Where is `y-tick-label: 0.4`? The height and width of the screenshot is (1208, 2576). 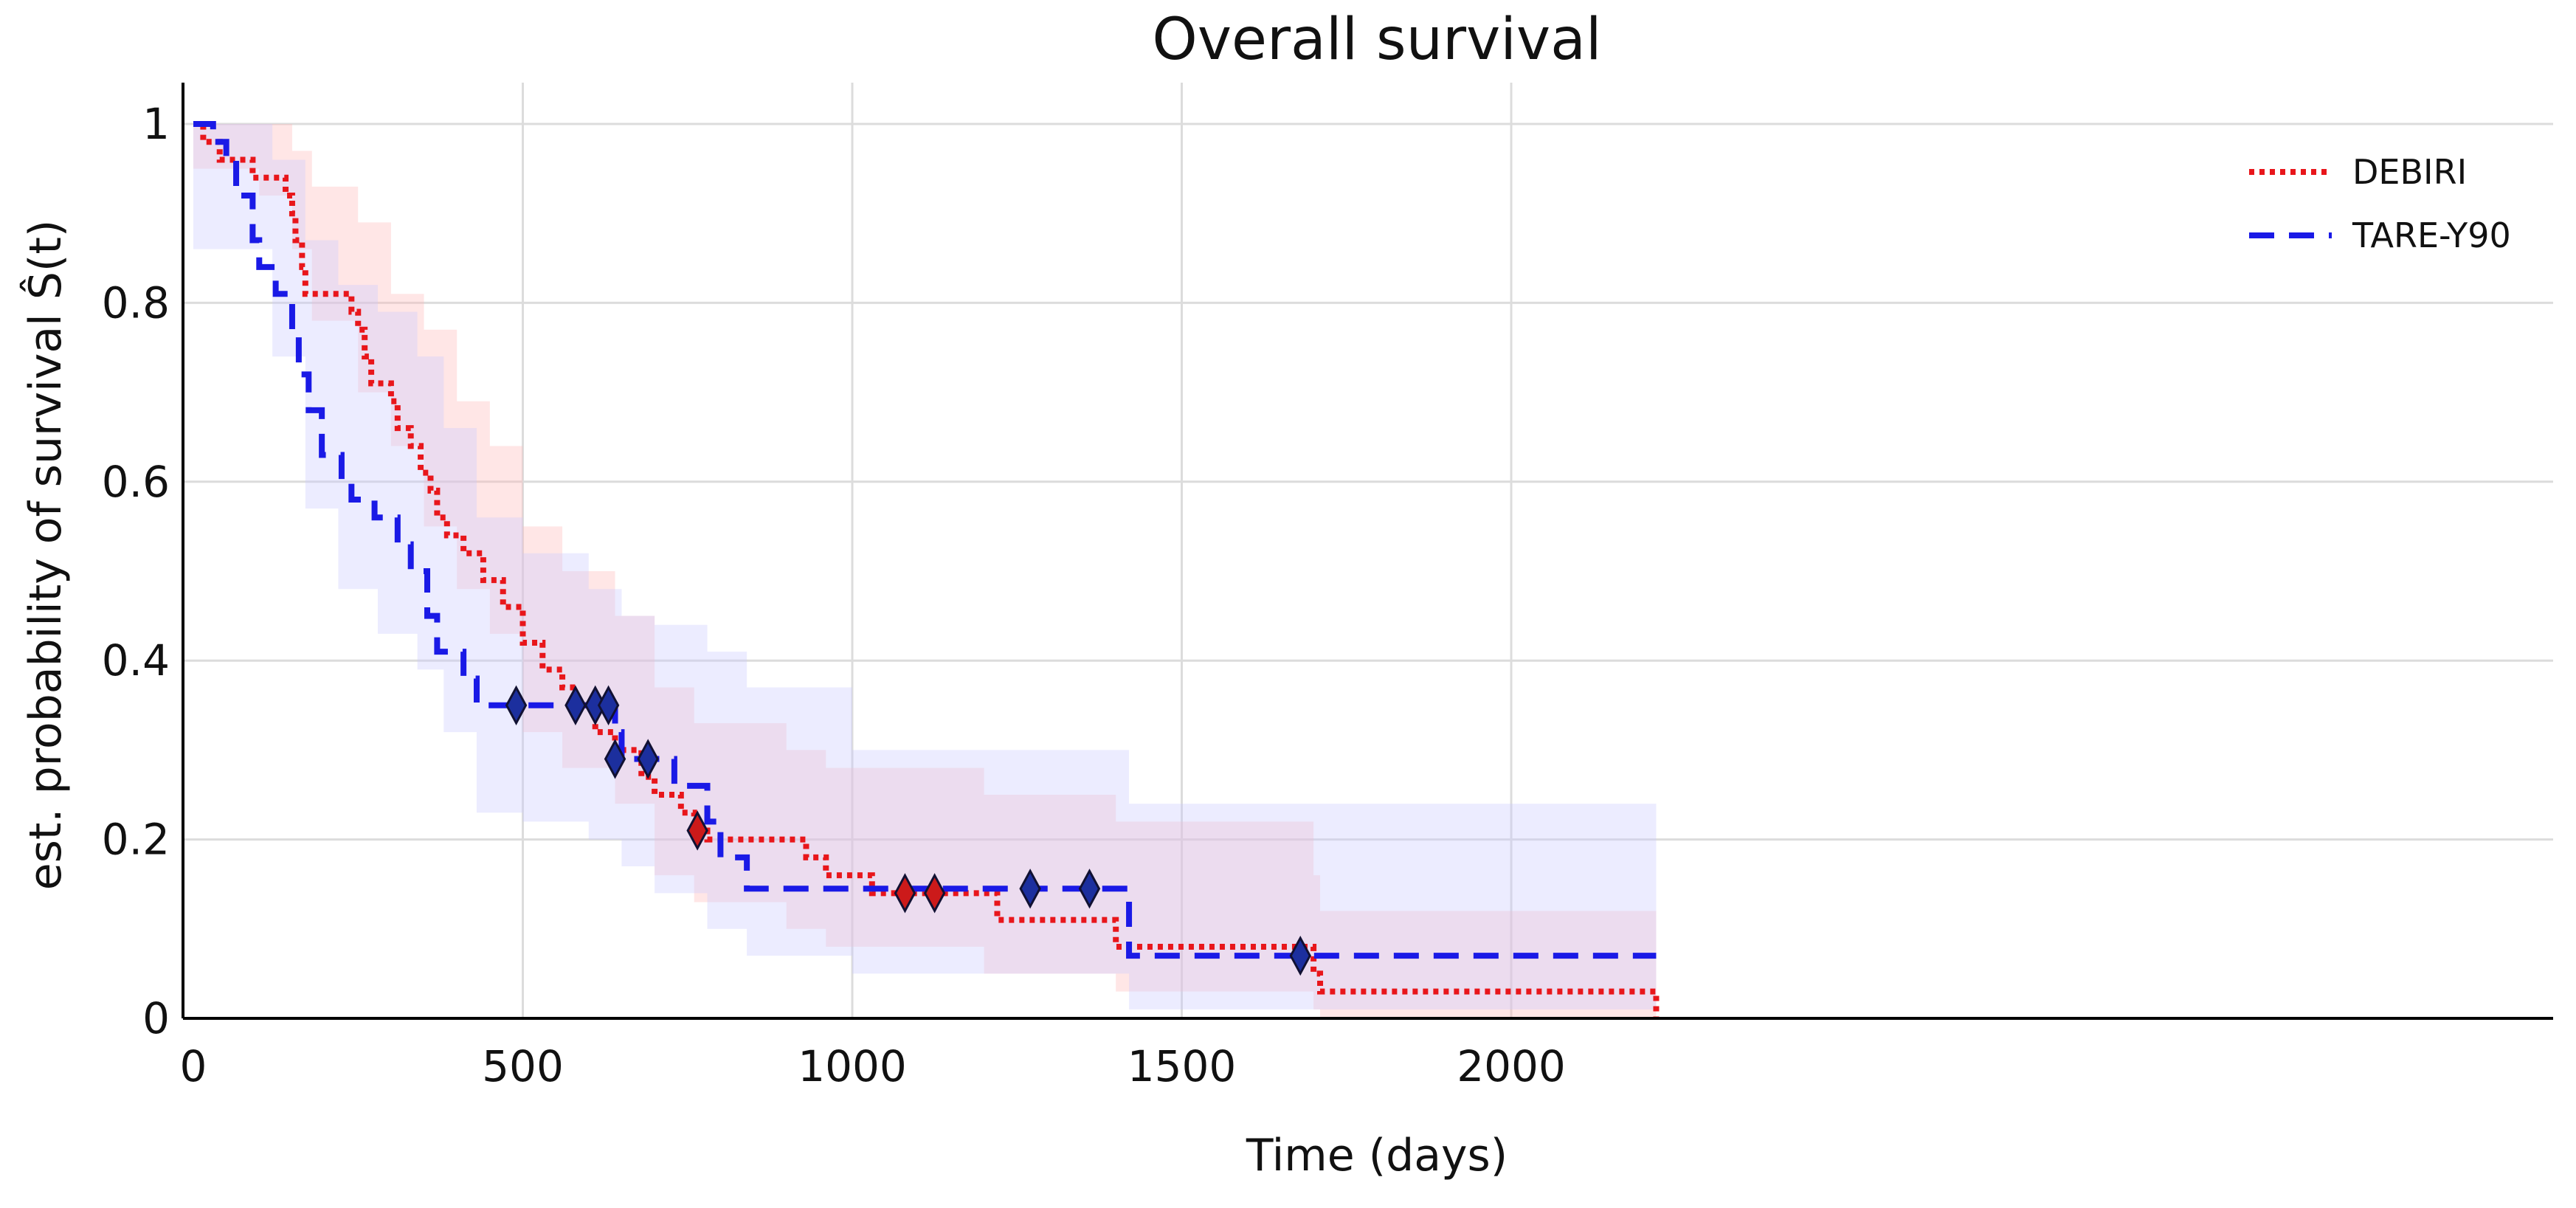 y-tick-label: 0.4 is located at coordinates (136, 660).